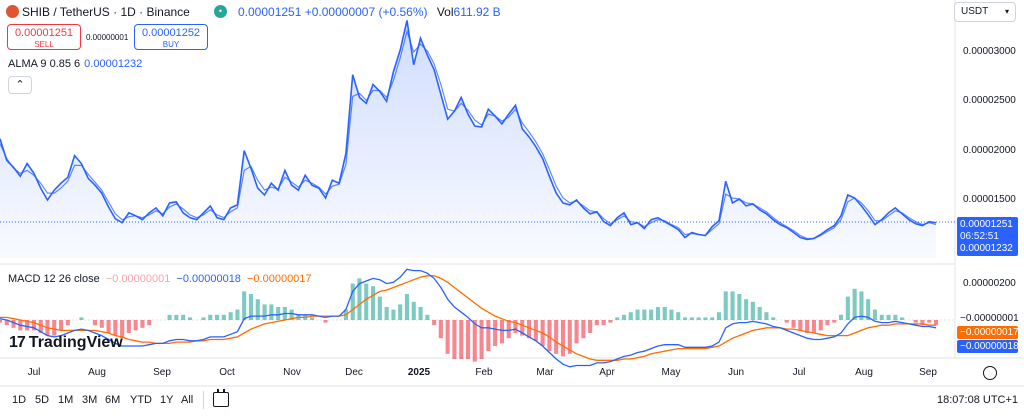  I want to click on calendar-icon, so click(221, 398).